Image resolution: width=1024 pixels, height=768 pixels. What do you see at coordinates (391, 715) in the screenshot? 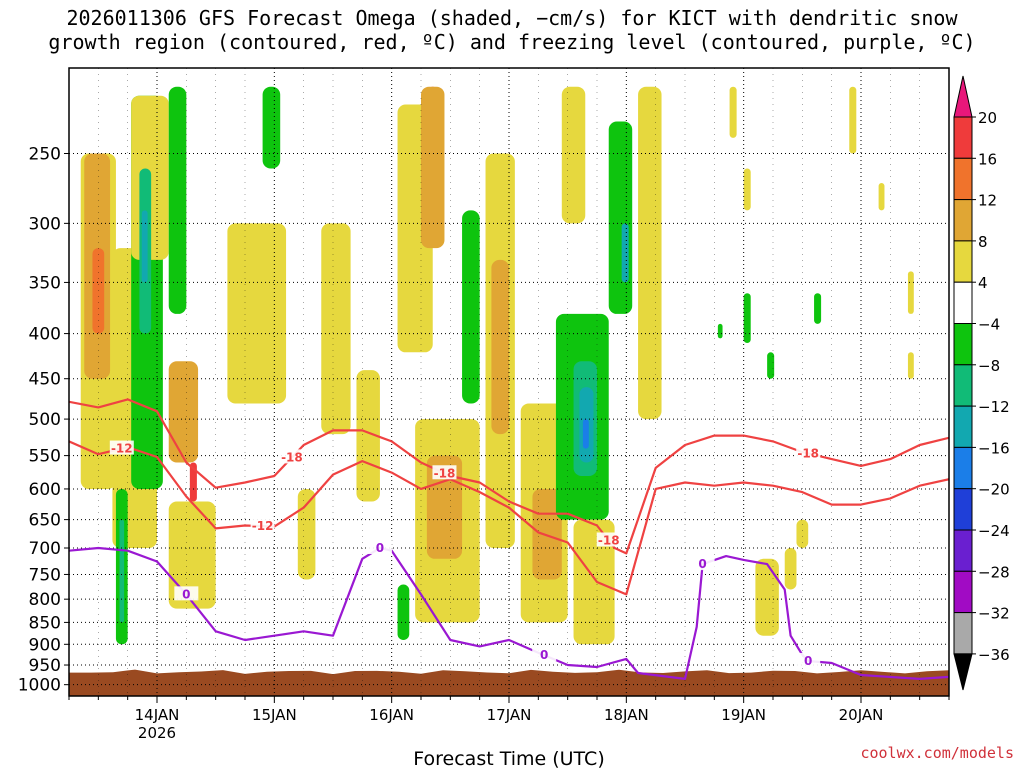
I see `x-tick-label: 16JAN` at bounding box center [391, 715].